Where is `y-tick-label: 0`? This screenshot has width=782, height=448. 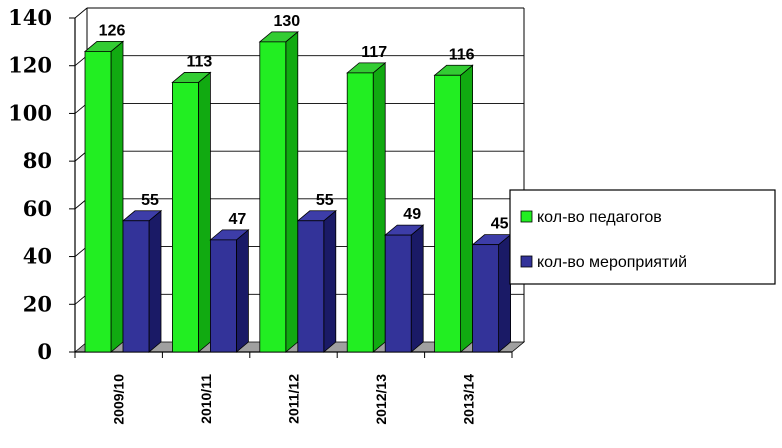
y-tick-label: 0 is located at coordinates (44, 351).